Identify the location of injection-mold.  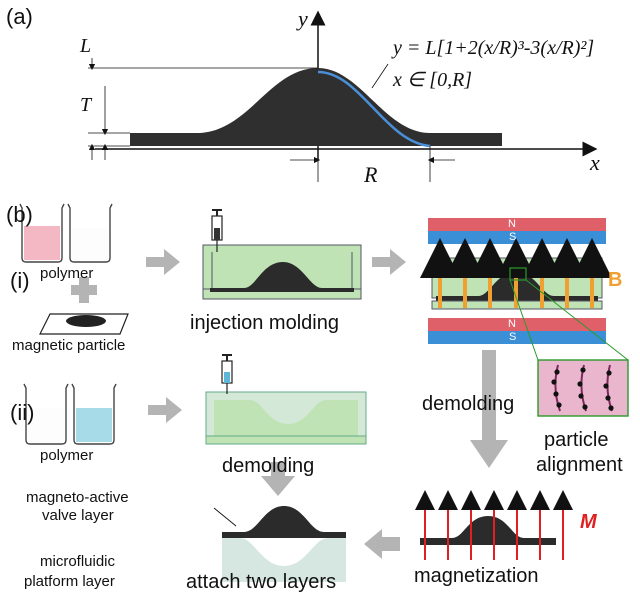
(282, 272).